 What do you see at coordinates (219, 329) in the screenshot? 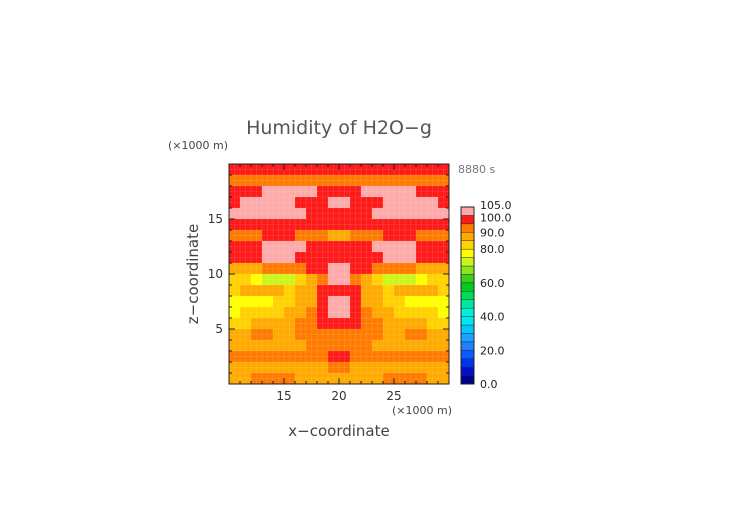
I see `y-tick-label: 5` at bounding box center [219, 329].